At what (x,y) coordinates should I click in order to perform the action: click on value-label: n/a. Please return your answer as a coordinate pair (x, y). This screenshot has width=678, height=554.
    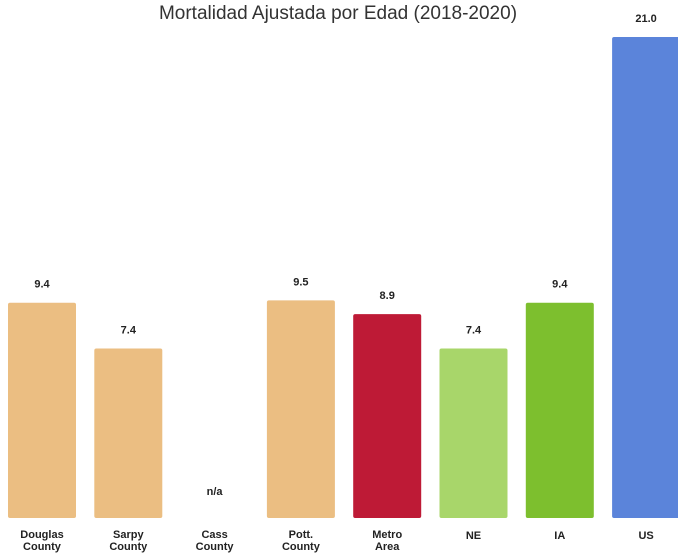
    Looking at the image, I should click on (215, 492).